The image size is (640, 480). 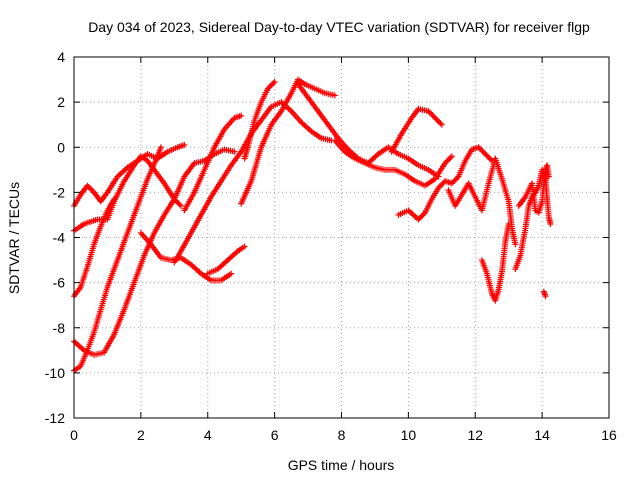 What do you see at coordinates (213, 163) in the screenshot?
I see `series-track-h` at bounding box center [213, 163].